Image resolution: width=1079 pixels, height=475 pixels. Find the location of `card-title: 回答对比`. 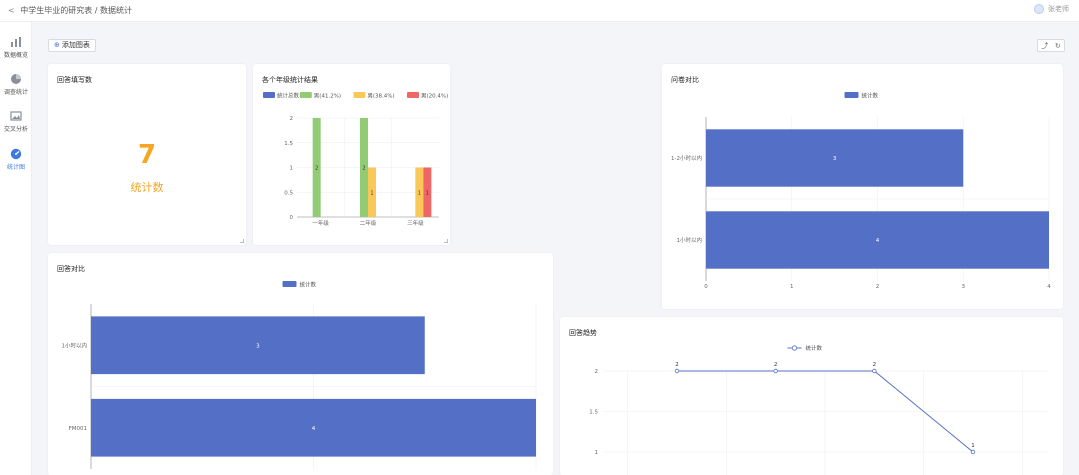

card-title: 回答对比 is located at coordinates (71, 269).